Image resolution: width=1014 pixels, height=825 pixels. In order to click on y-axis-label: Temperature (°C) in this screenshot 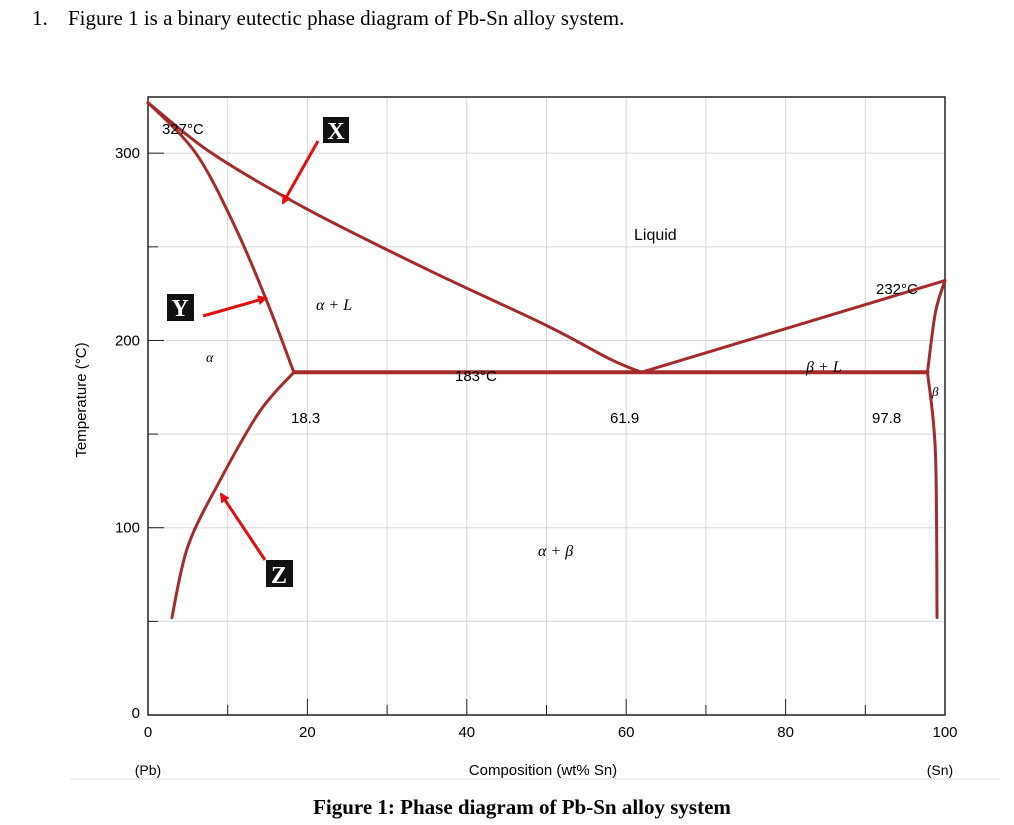, I will do `click(81, 399)`.